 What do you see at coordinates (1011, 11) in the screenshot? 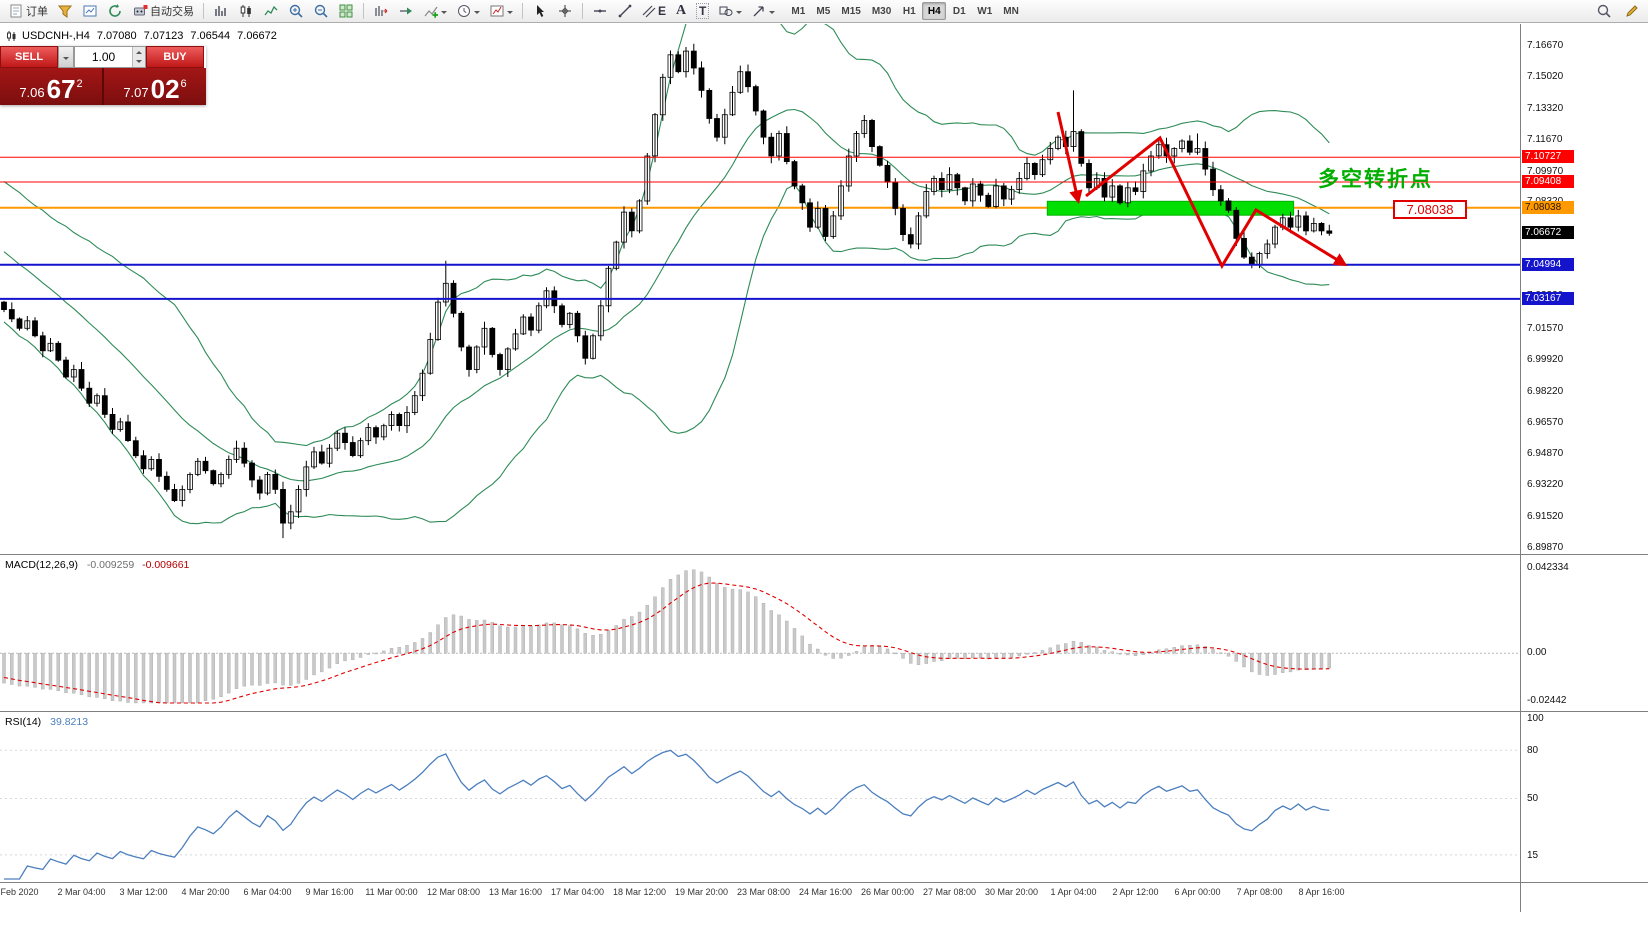
I see `timeframe-MN: MN` at bounding box center [1011, 11].